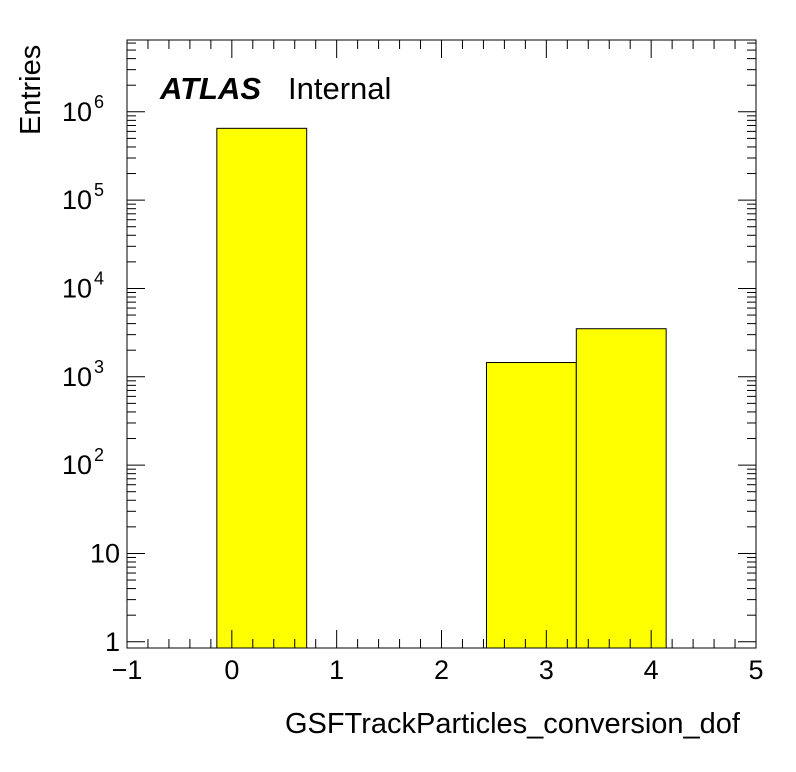  Describe the element at coordinates (127, 670) in the screenshot. I see `x-tick-label: −1` at that location.